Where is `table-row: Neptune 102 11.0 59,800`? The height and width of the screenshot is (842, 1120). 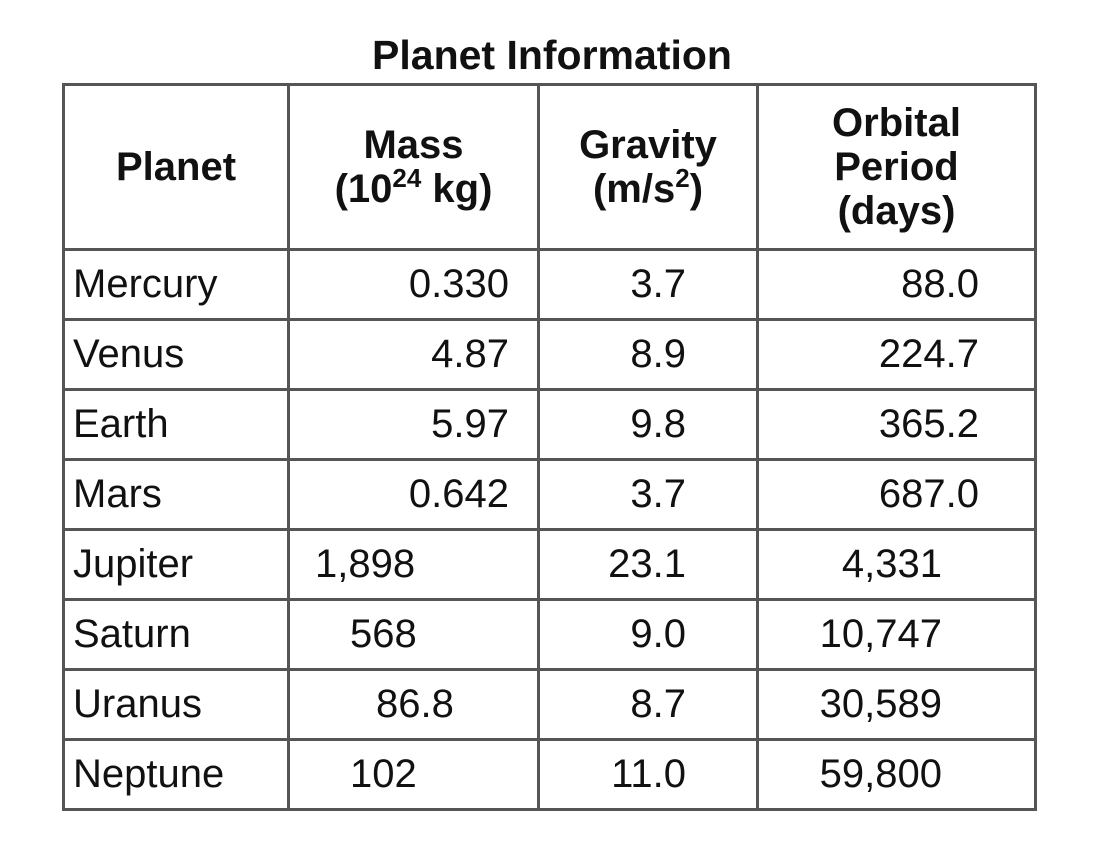
table-row: Neptune 102 11.0 59,800 is located at coordinates (549, 774).